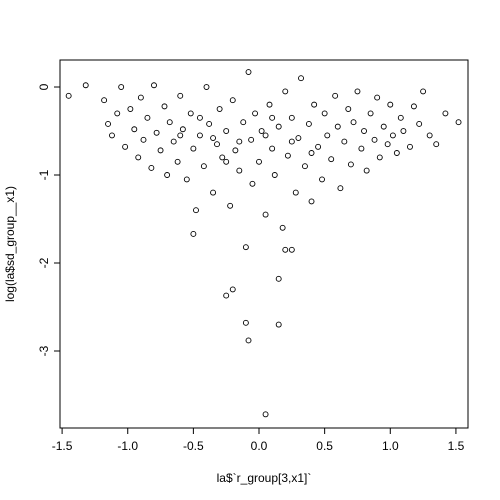 This screenshot has height=500, width=500. Describe the element at coordinates (390, 446) in the screenshot. I see `x-tick-label: 1.0` at that location.